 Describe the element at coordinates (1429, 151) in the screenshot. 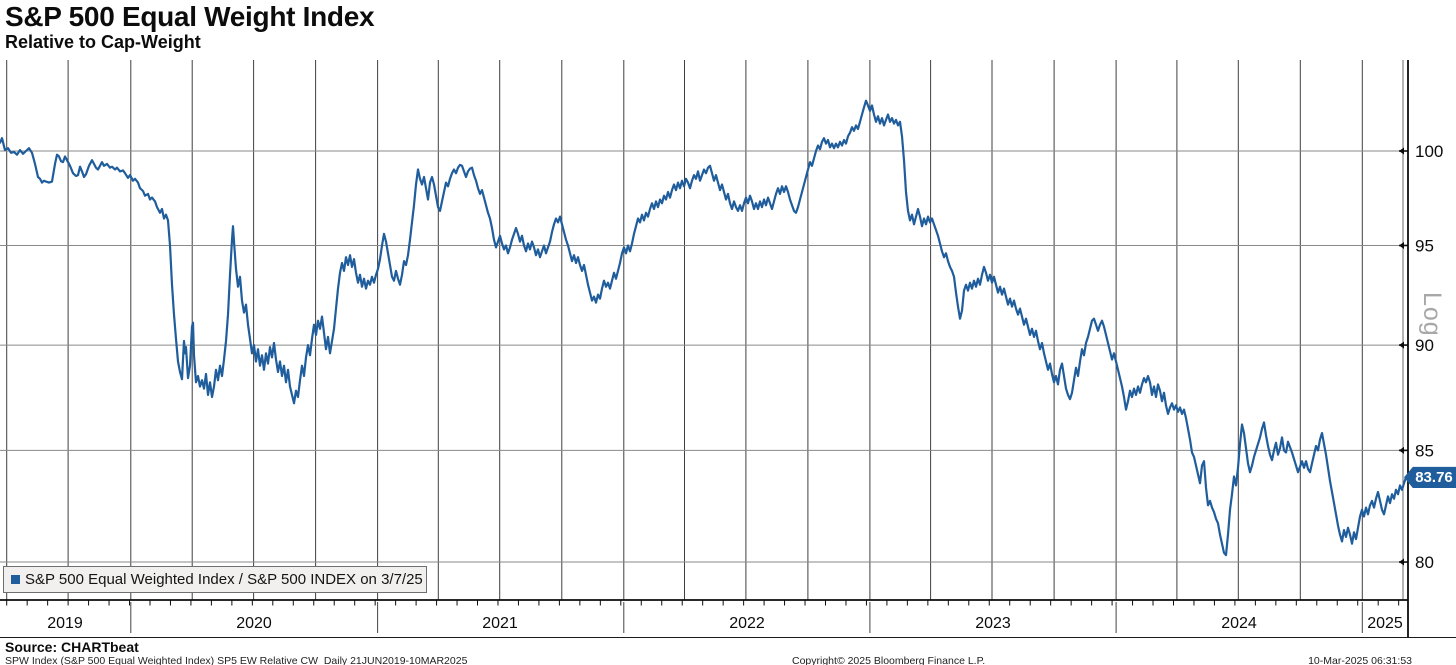

I see `y-tick-label: 100` at that location.